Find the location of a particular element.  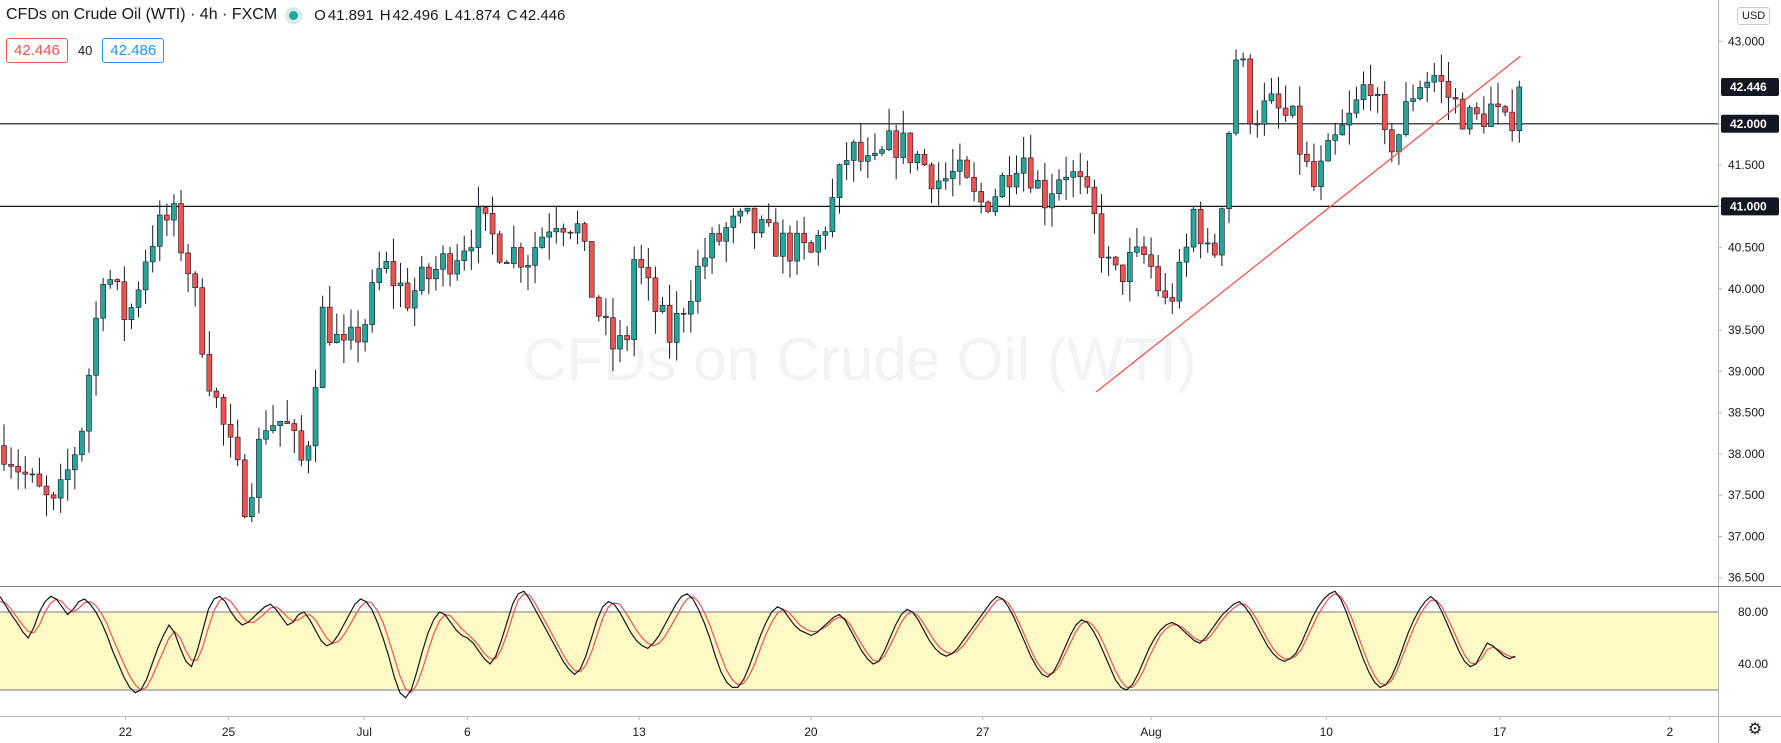

price-tick-label: 38.500 is located at coordinates (1746, 413).